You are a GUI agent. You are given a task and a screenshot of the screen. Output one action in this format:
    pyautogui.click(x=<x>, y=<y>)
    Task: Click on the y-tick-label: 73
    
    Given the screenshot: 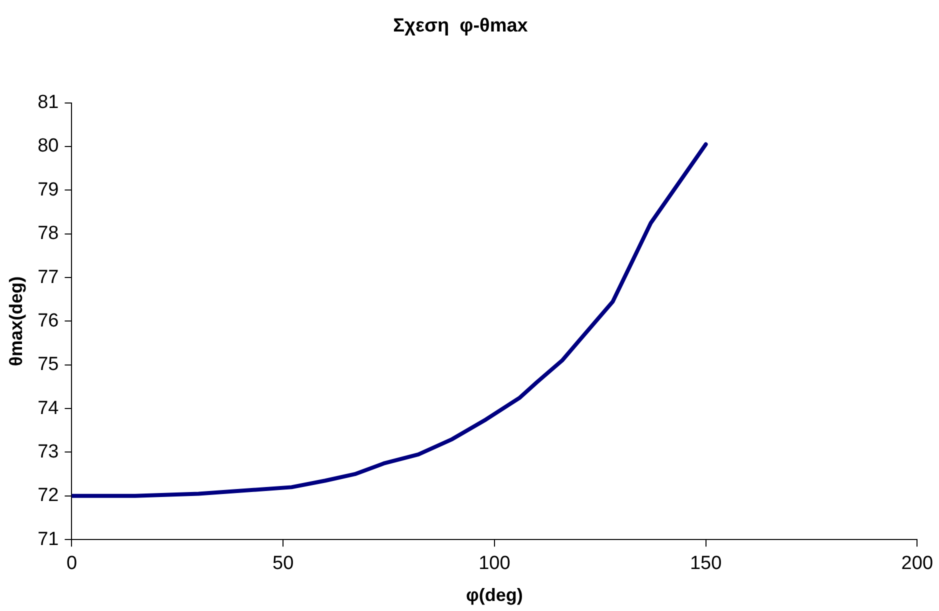 What is the action you would take?
    pyautogui.click(x=48, y=451)
    